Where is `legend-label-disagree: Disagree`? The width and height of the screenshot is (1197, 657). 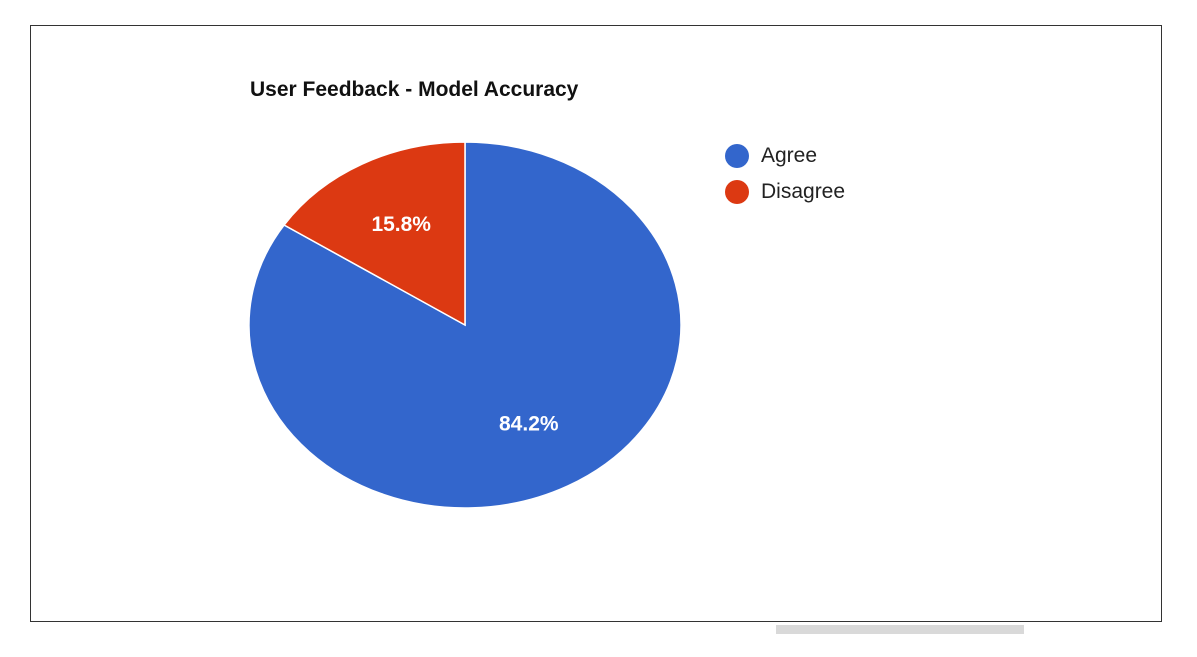
legend-label-disagree: Disagree is located at coordinates (803, 191).